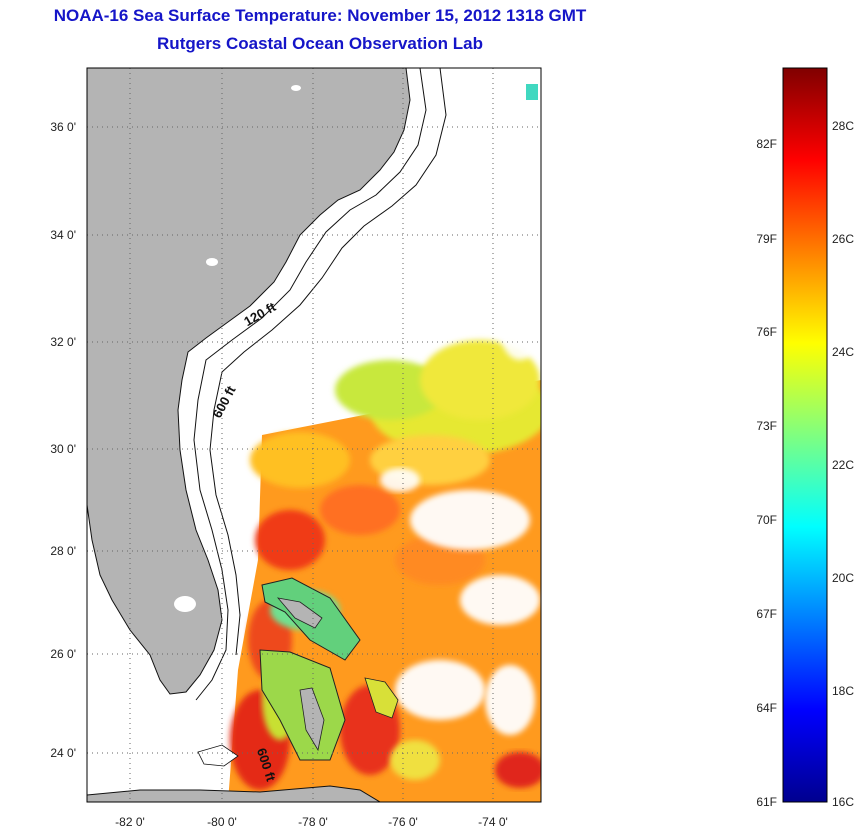 The height and width of the screenshot is (832, 864). Describe the element at coordinates (766, 708) in the screenshot. I see `colorbar-f-64: 64F` at that location.